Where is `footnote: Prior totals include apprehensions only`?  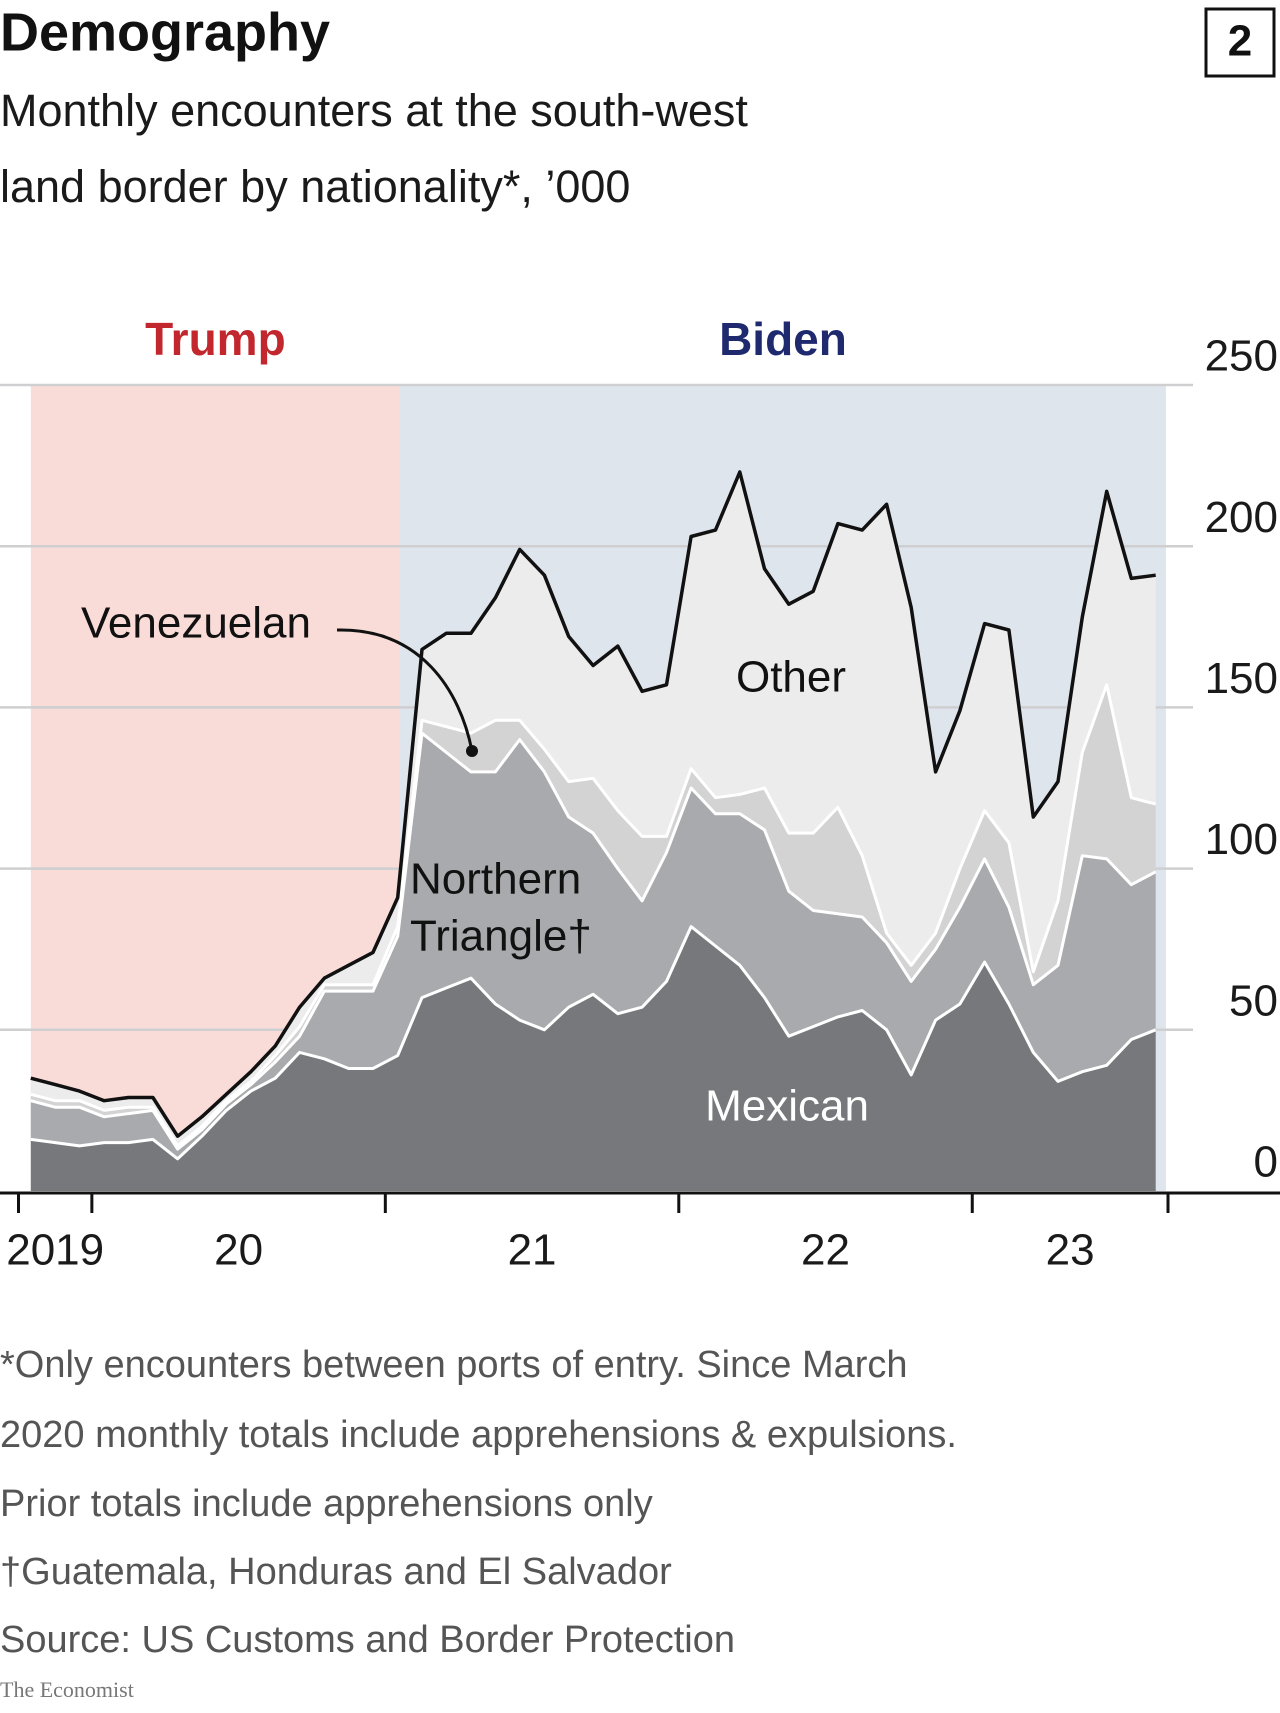
footnote: Prior totals include apprehensions only is located at coordinates (326, 1504).